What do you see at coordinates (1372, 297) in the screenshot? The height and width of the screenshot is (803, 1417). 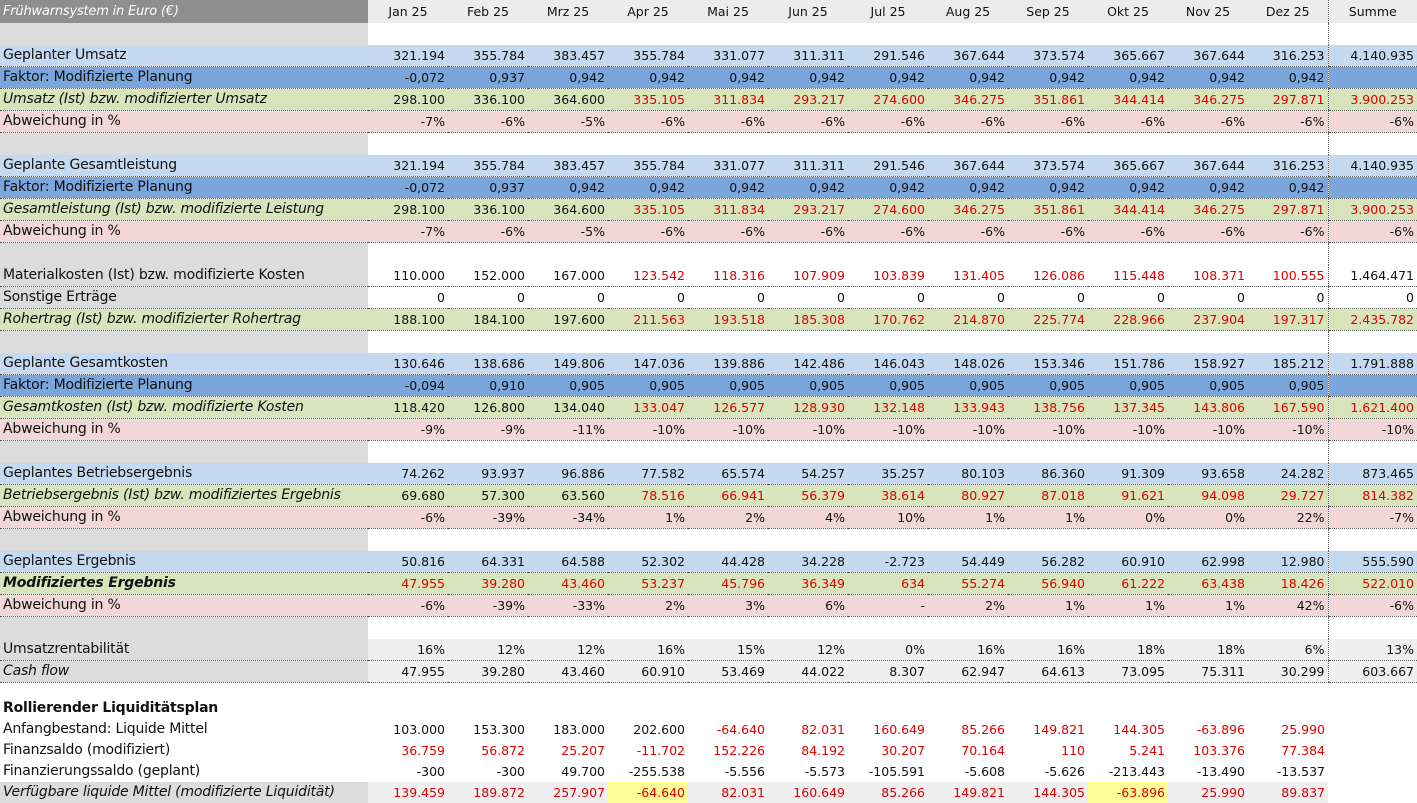 I see `sum-cell: 0` at bounding box center [1372, 297].